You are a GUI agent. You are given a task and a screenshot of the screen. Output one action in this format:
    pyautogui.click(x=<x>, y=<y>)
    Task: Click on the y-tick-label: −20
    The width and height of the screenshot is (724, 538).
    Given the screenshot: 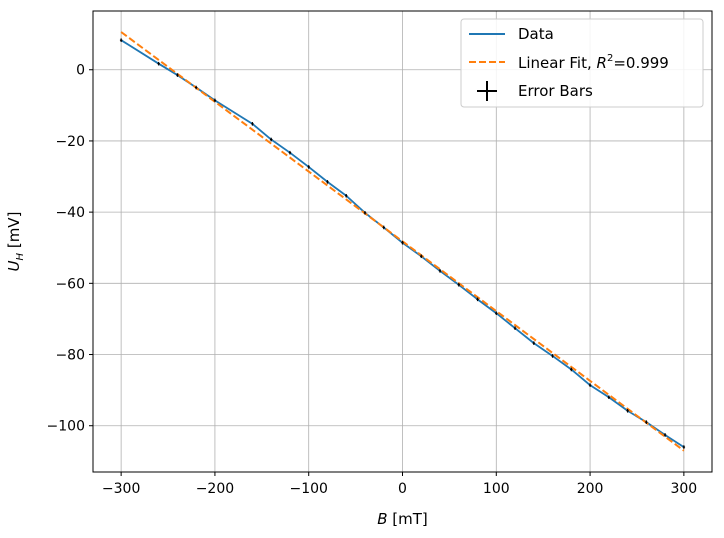 What is the action you would take?
    pyautogui.click(x=70, y=142)
    